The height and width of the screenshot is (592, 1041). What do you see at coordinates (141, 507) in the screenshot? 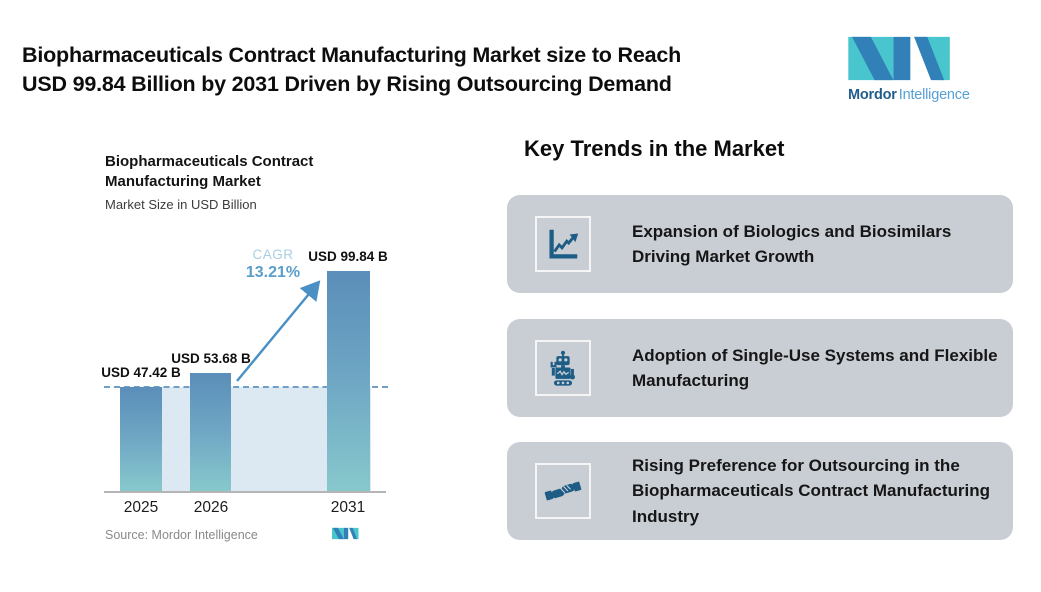
I see `x-tick-2025: 2025` at bounding box center [141, 507].